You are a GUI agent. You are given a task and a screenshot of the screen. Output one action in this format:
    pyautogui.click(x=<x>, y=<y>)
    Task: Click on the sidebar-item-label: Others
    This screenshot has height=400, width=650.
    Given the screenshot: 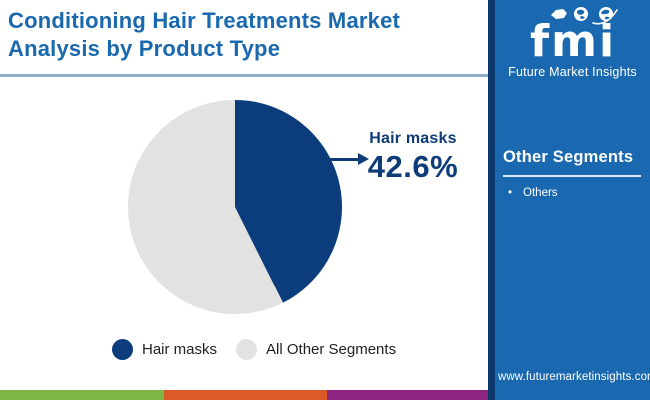 What is the action you would take?
    pyautogui.click(x=540, y=193)
    